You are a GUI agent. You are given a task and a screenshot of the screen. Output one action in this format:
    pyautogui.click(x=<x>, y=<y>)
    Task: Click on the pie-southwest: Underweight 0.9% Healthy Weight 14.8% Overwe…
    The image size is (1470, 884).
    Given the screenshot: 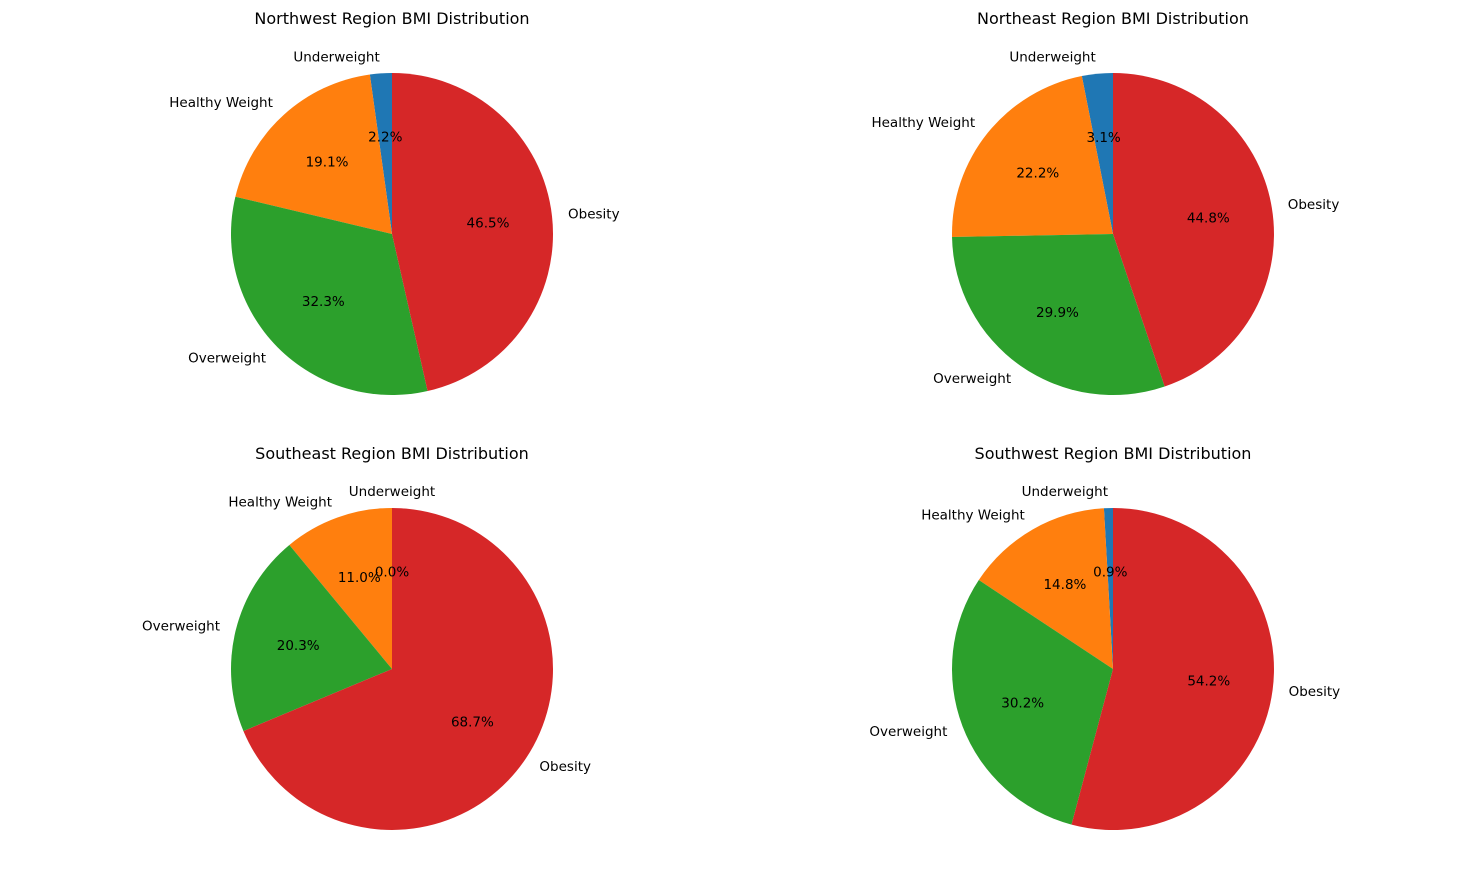 What is the action you would take?
    pyautogui.click(x=1105, y=657)
    